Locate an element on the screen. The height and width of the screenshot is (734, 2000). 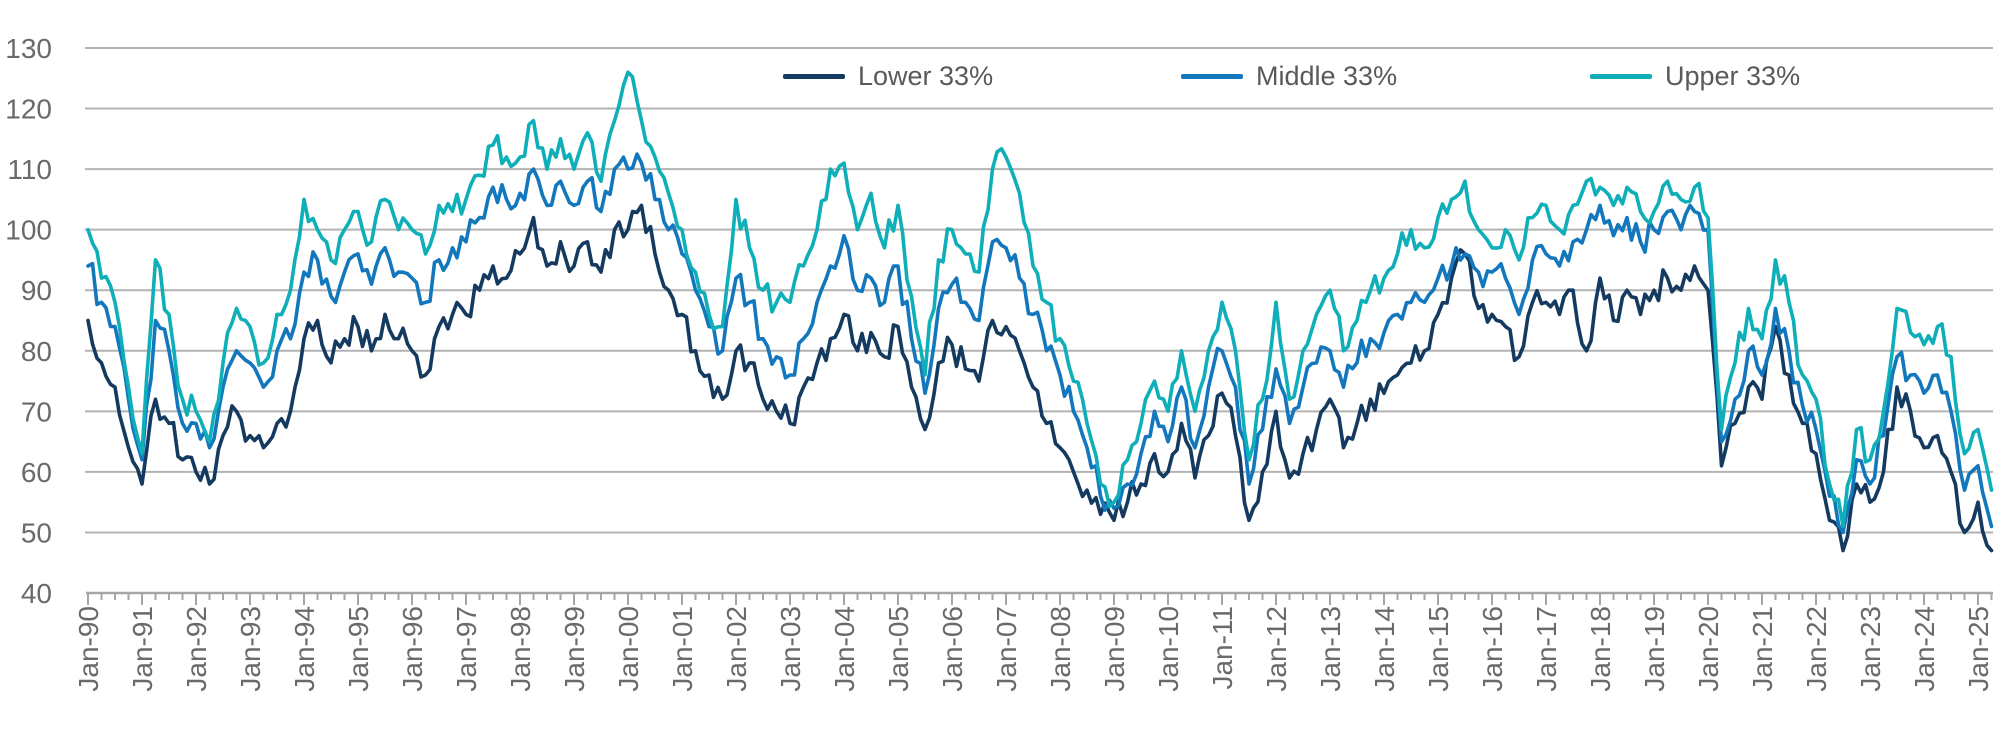
x-tick-label: Jan-03 is located at coordinates (790, 649).